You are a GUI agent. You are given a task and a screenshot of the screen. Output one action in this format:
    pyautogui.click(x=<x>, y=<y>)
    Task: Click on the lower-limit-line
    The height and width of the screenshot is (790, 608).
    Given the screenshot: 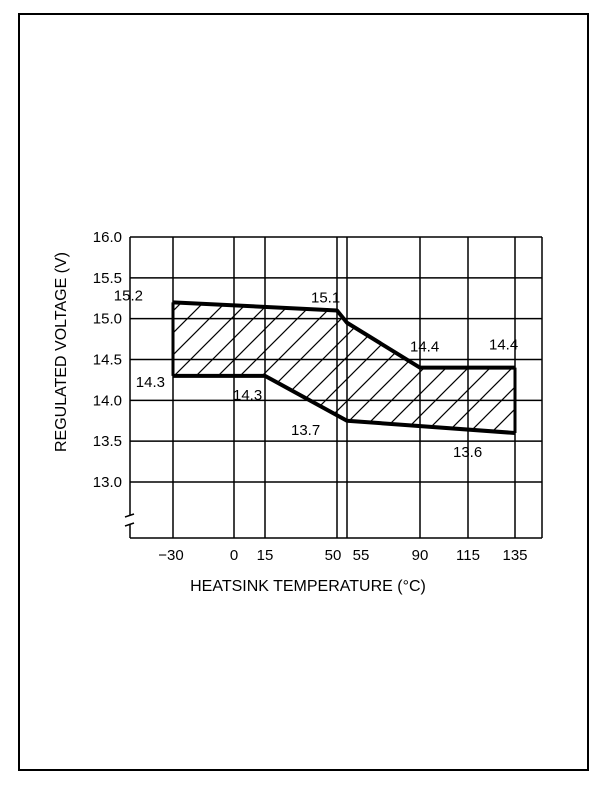 What is the action you would take?
    pyautogui.click(x=344, y=404)
    